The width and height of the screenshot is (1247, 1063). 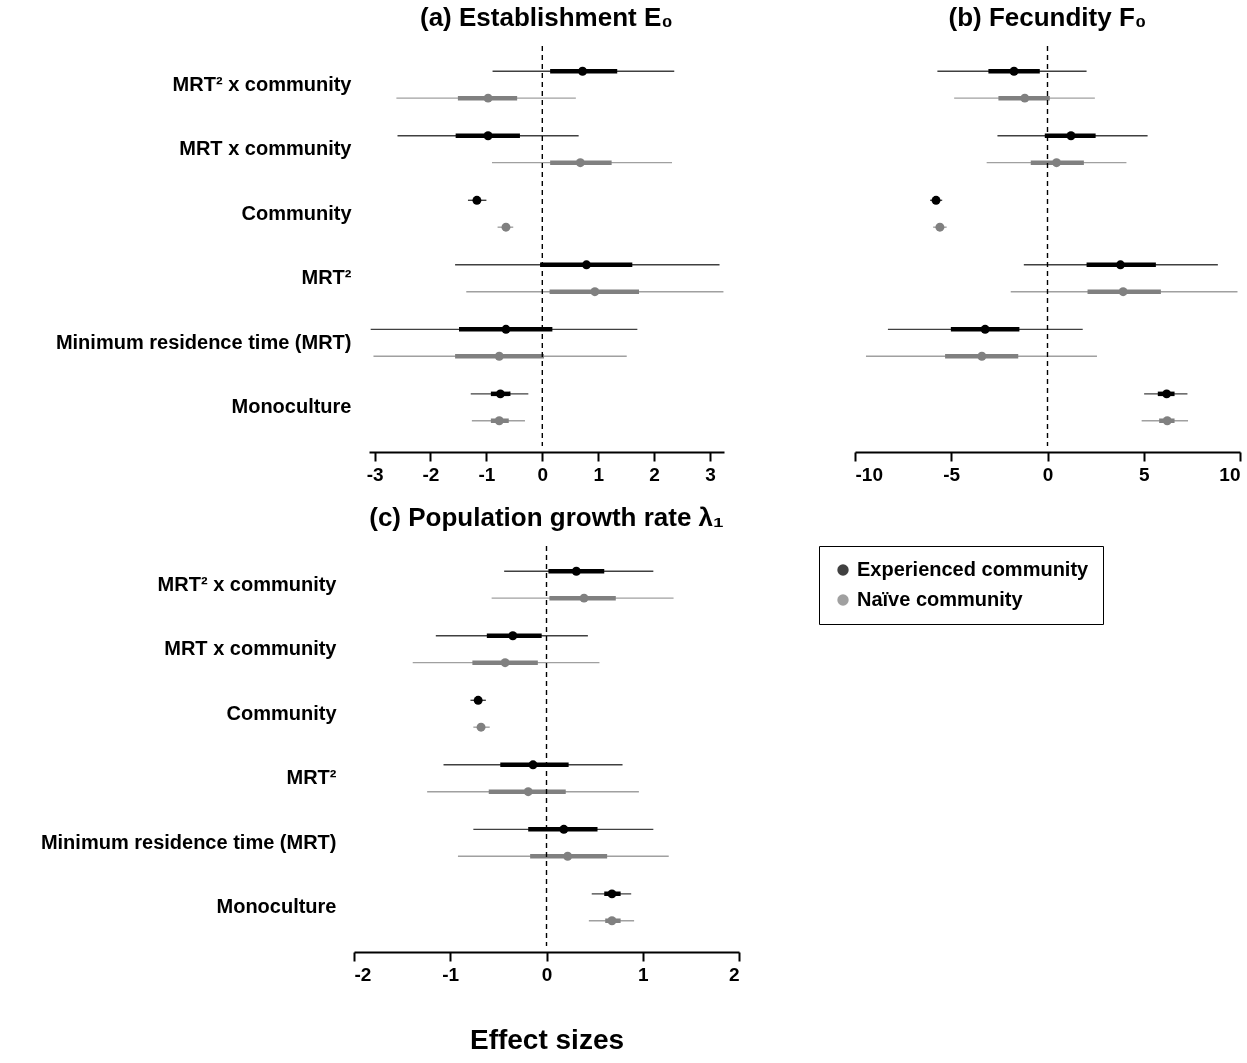 I want to click on legend-label: Experienced community, so click(x=973, y=569).